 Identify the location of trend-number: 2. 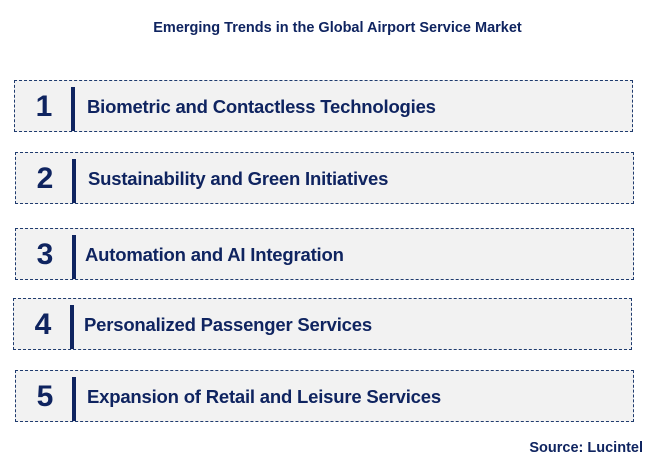
(45, 178).